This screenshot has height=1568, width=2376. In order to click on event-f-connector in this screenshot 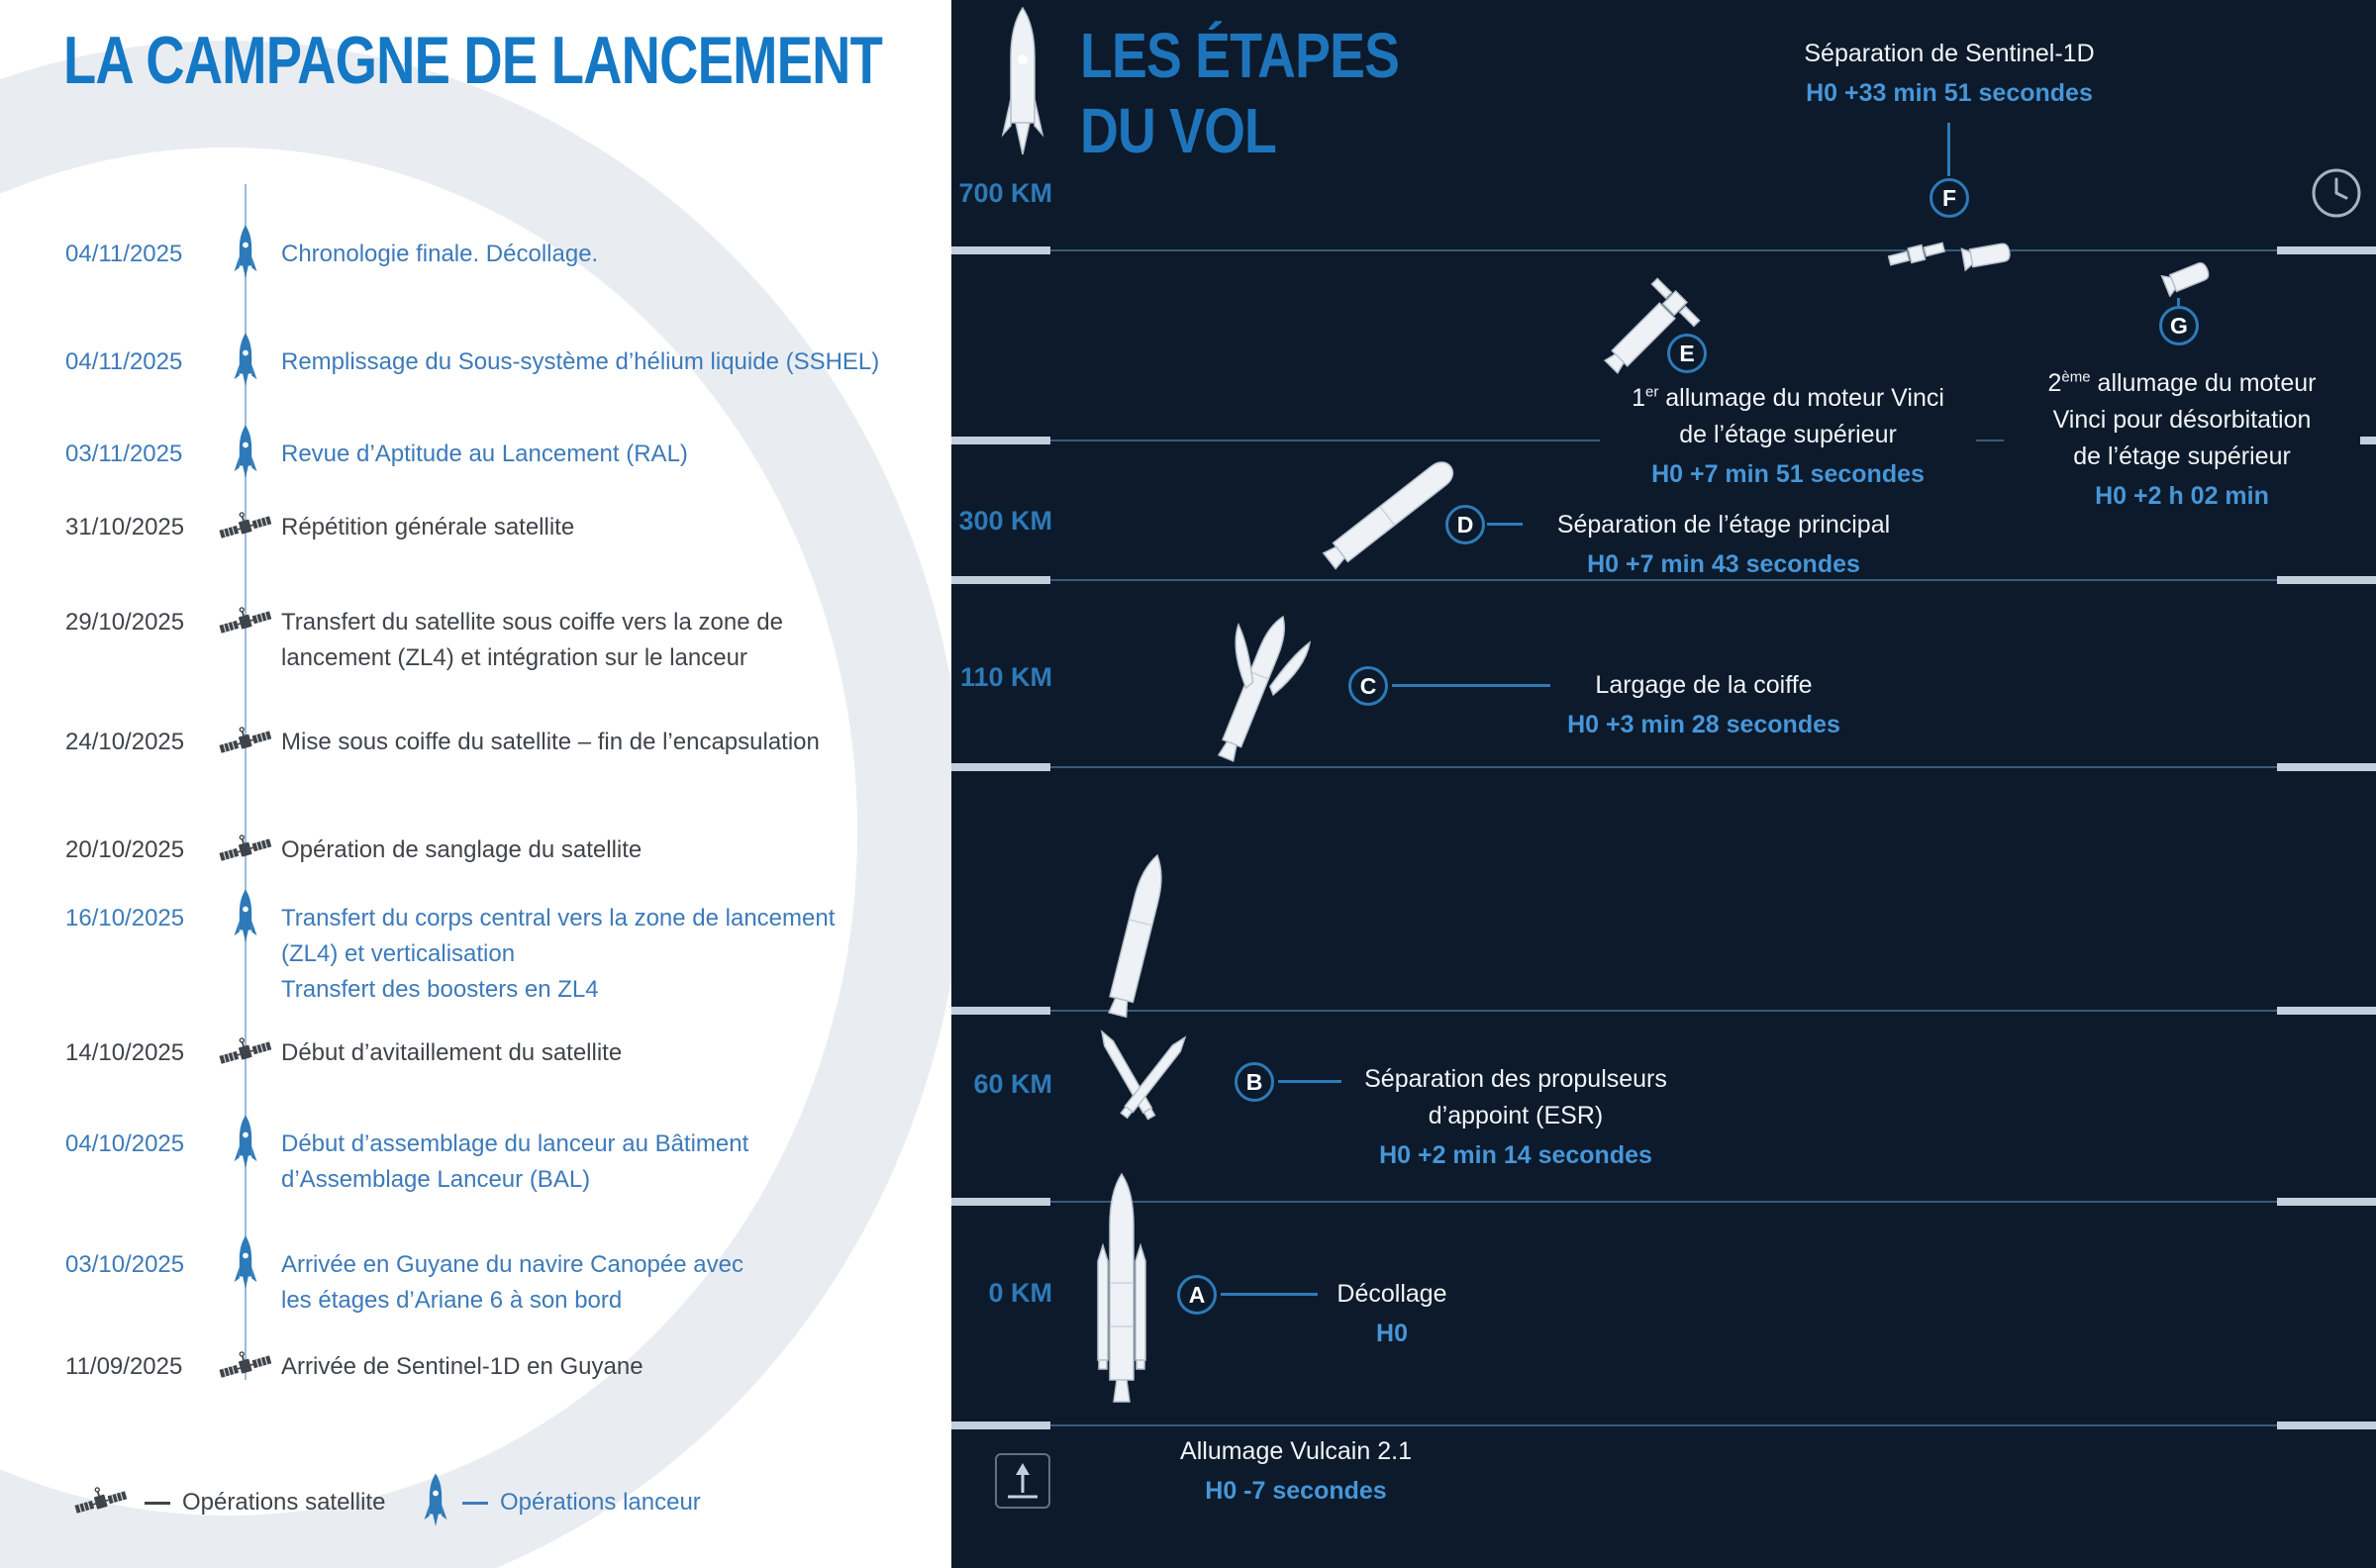, I will do `click(1948, 149)`.